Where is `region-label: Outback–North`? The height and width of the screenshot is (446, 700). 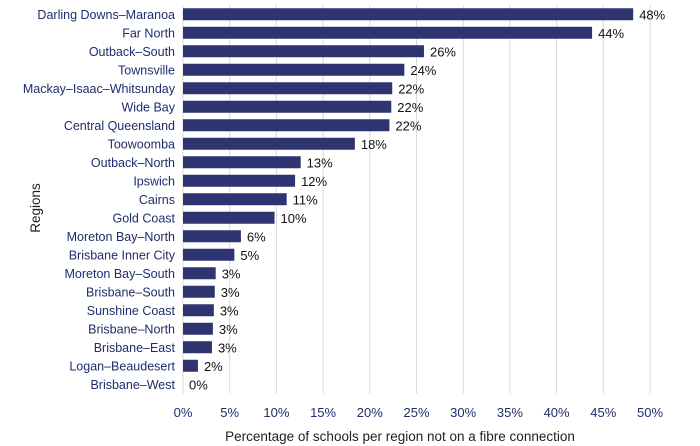
region-label: Outback–North is located at coordinates (133, 163).